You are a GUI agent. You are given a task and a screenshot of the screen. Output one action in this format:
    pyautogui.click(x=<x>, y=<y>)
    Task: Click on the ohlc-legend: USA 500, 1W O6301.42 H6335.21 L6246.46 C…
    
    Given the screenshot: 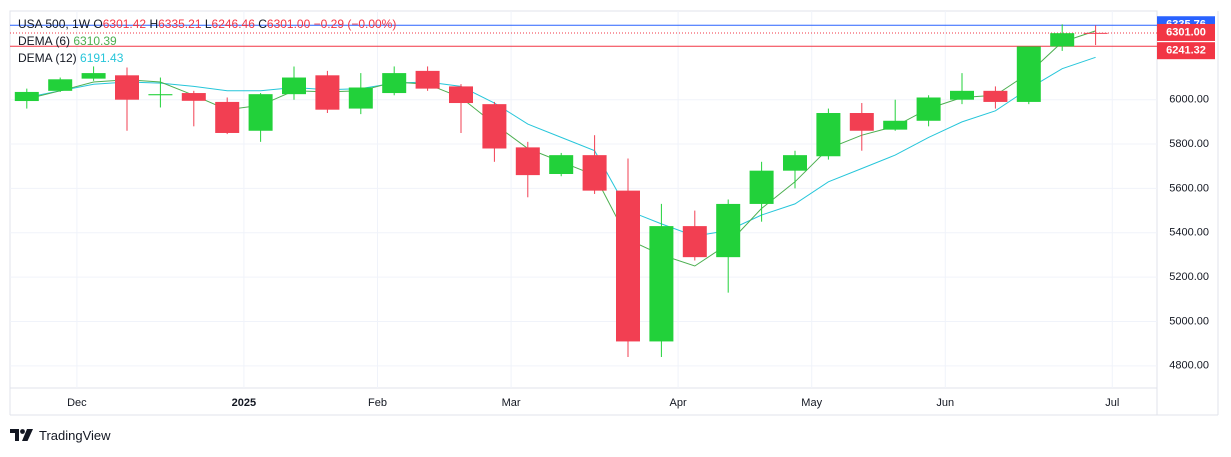 What is the action you would take?
    pyautogui.click(x=207, y=24)
    